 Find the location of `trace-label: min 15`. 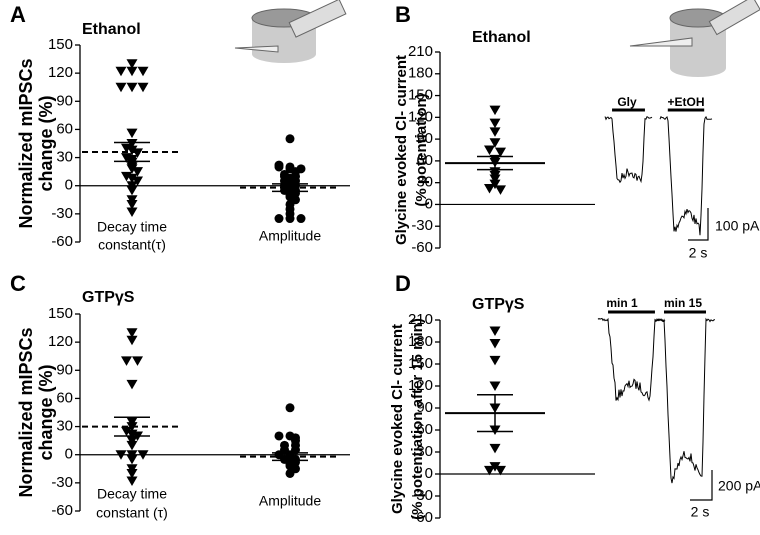

trace-label: min 15 is located at coordinates (683, 303).